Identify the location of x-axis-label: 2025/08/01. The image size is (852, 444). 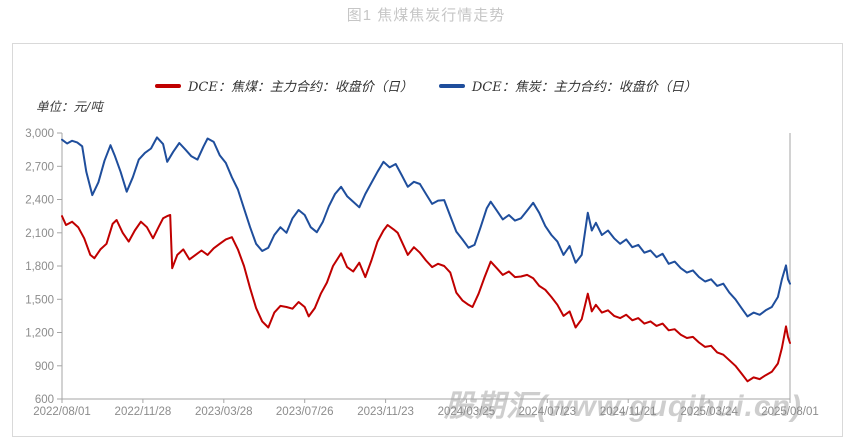
(790, 412).